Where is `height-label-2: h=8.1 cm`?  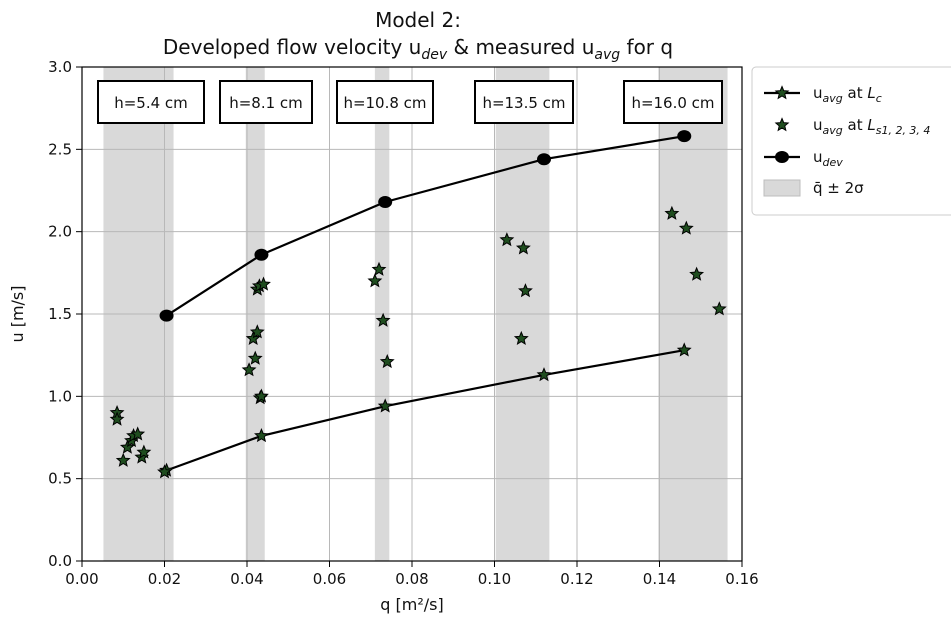
height-label-2: h=8.1 cm is located at coordinates (266, 103).